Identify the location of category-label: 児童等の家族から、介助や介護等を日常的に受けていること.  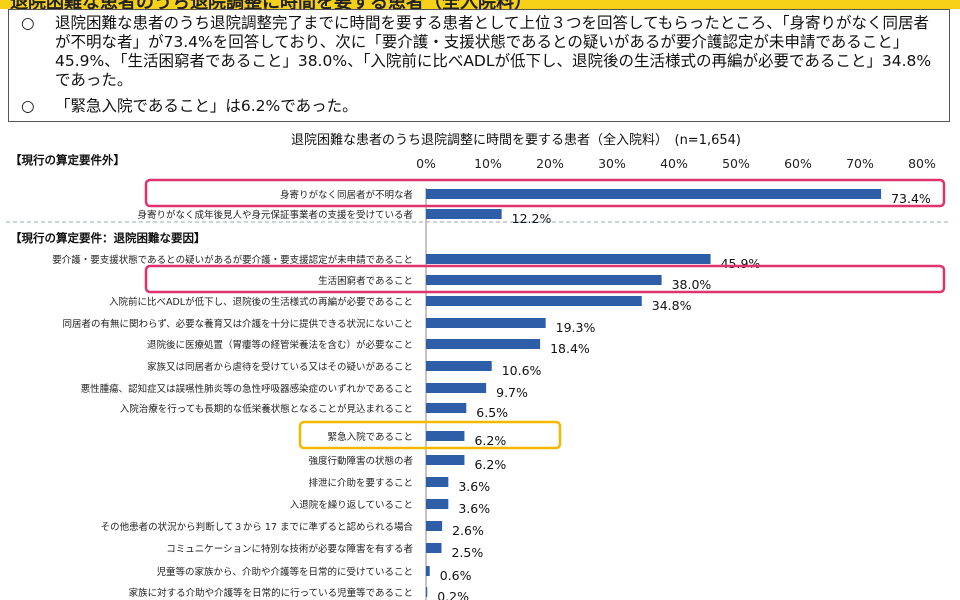
(284, 572).